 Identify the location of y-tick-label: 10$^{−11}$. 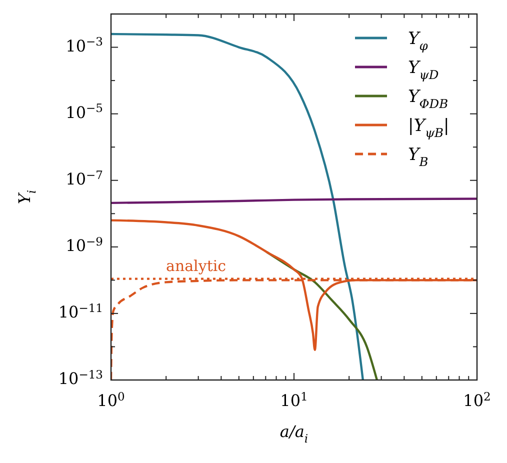
(80, 311).